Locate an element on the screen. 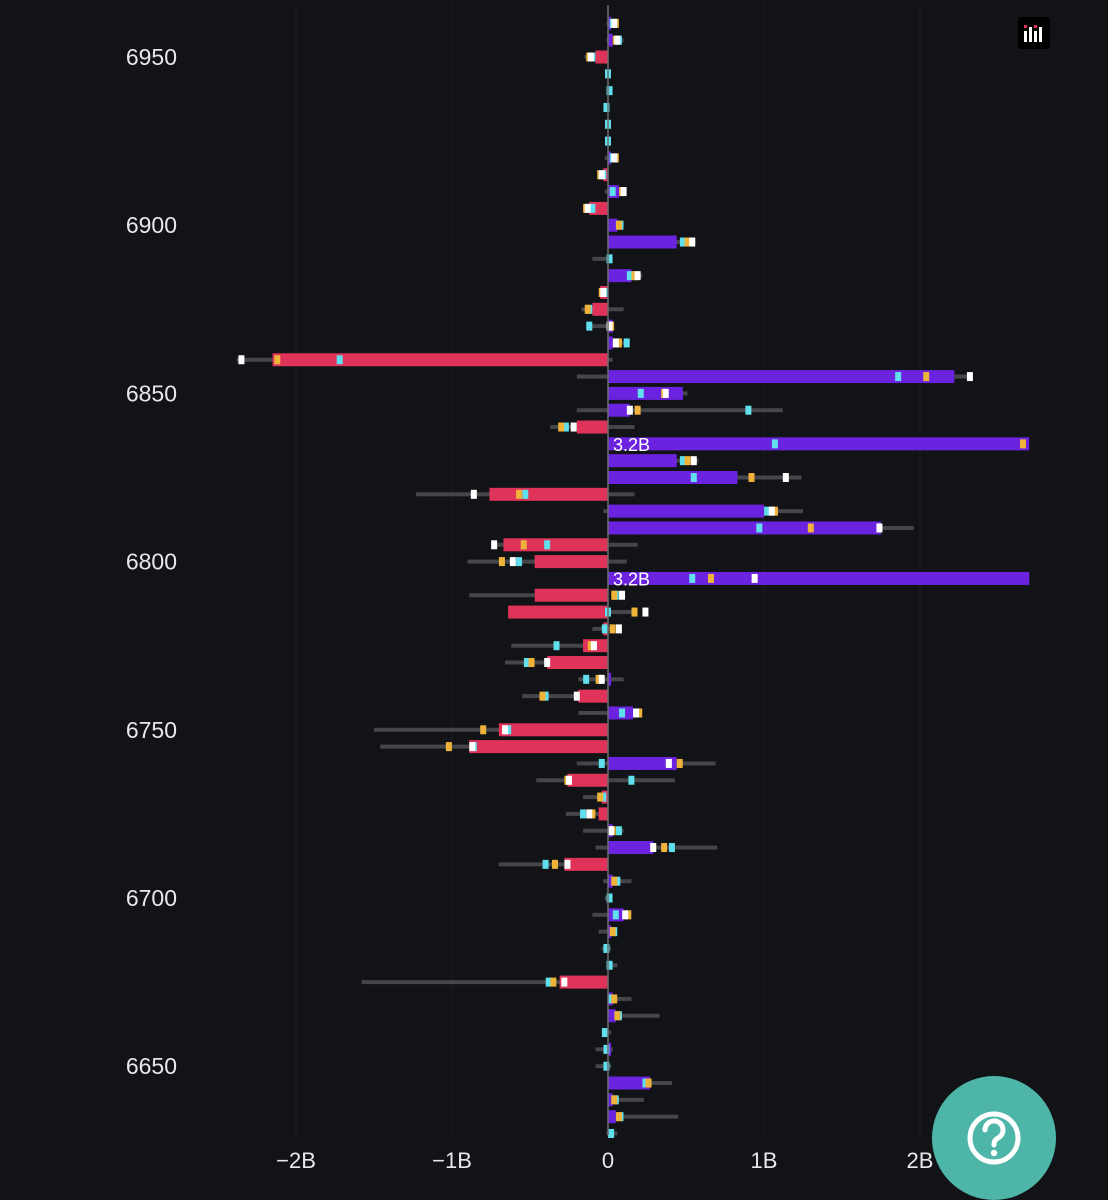  y-tick-label: 6850 is located at coordinates (151, 393).